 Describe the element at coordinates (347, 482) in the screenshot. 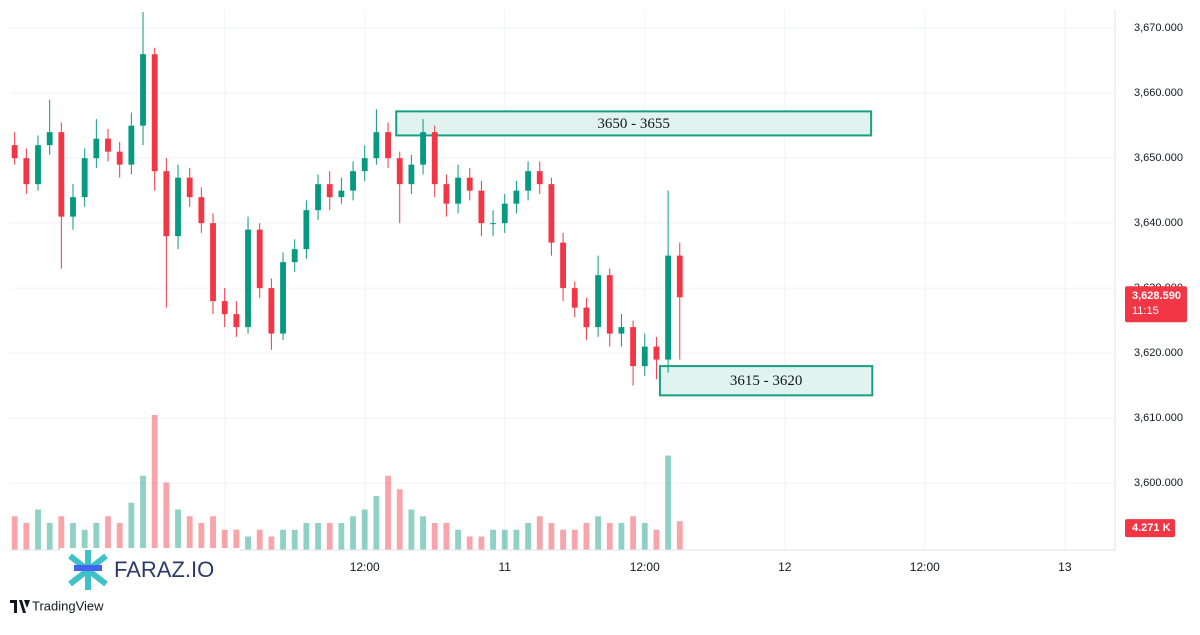

I see `volume-layer` at that location.